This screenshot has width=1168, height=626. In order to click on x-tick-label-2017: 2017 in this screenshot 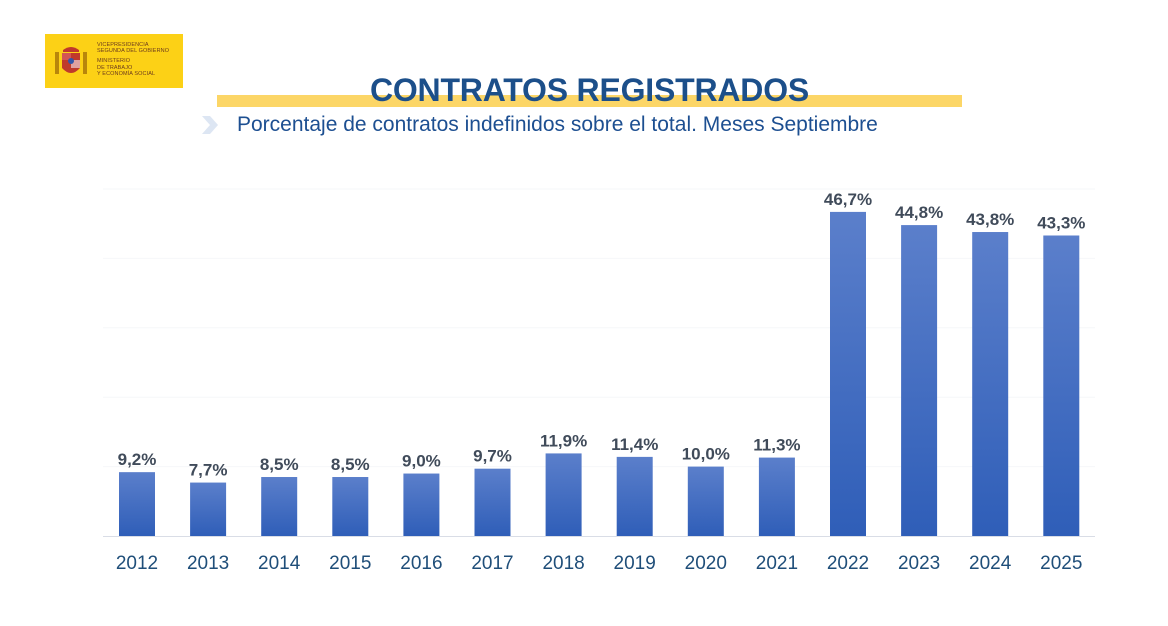, I will do `click(492, 563)`.